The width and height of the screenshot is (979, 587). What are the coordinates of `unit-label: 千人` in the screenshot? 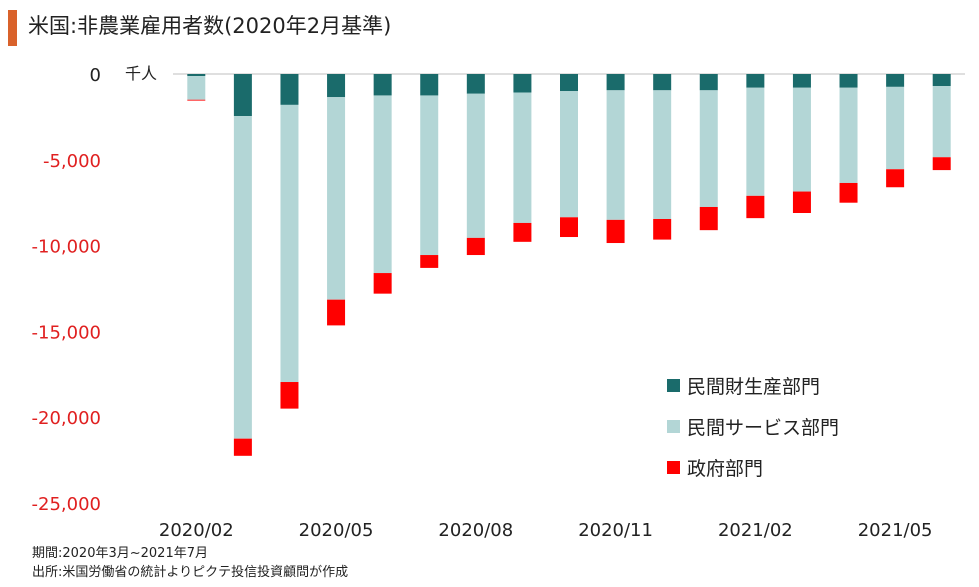 It's located at (141, 73).